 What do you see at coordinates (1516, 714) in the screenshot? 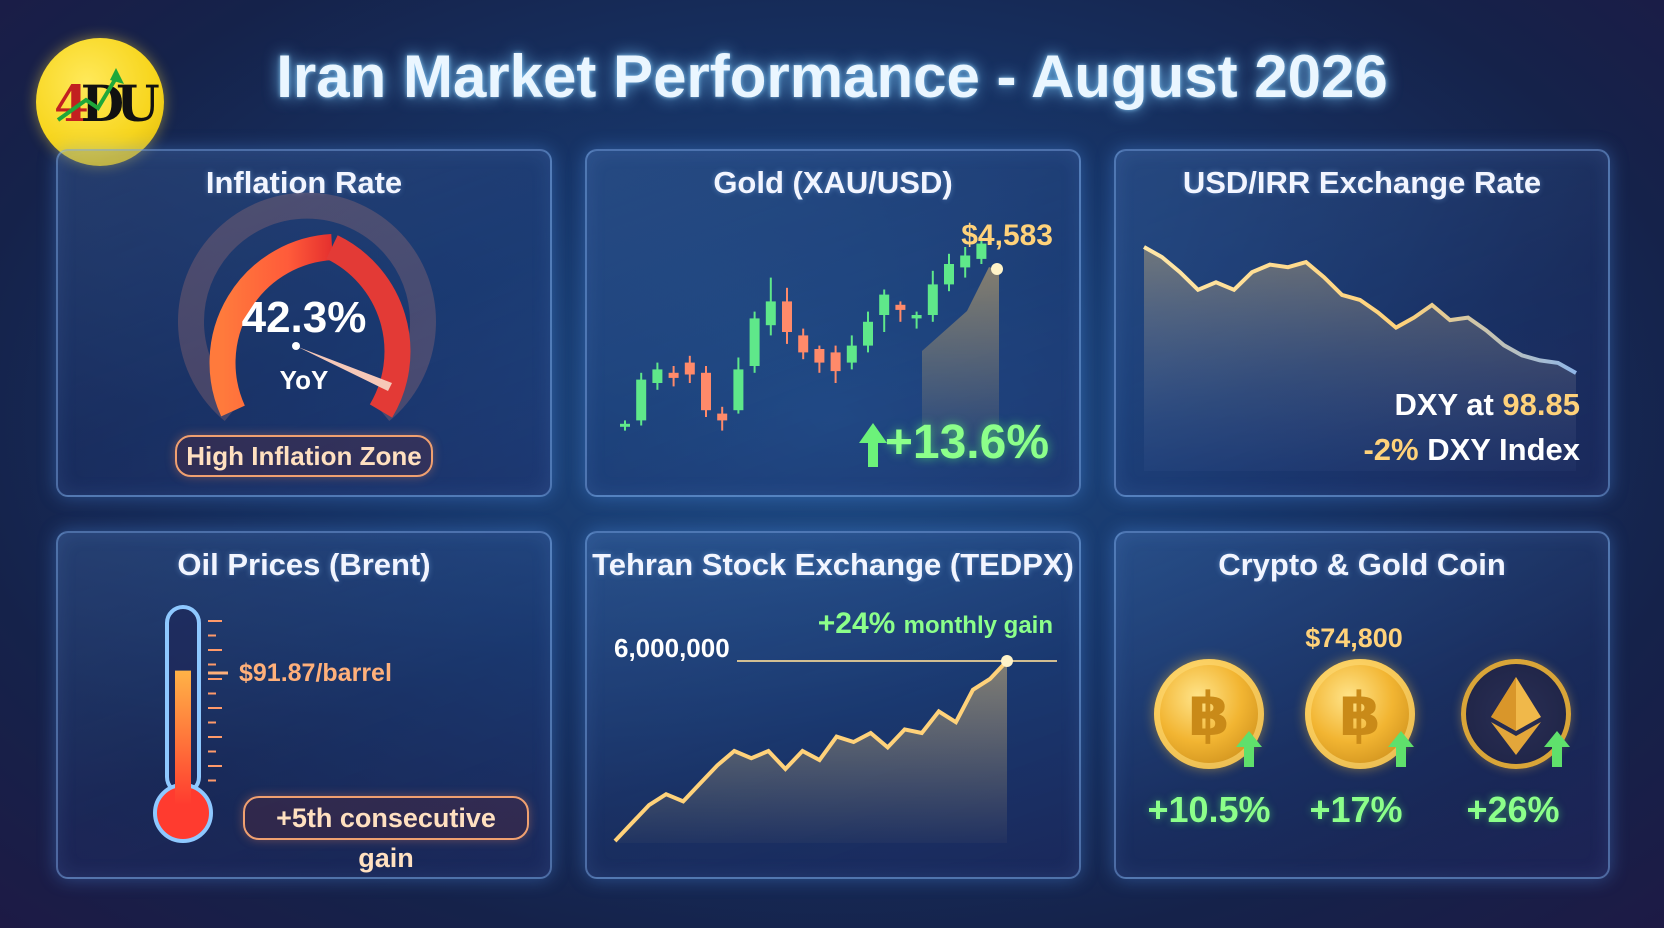
I see `ethereum-coin-icon` at bounding box center [1516, 714].